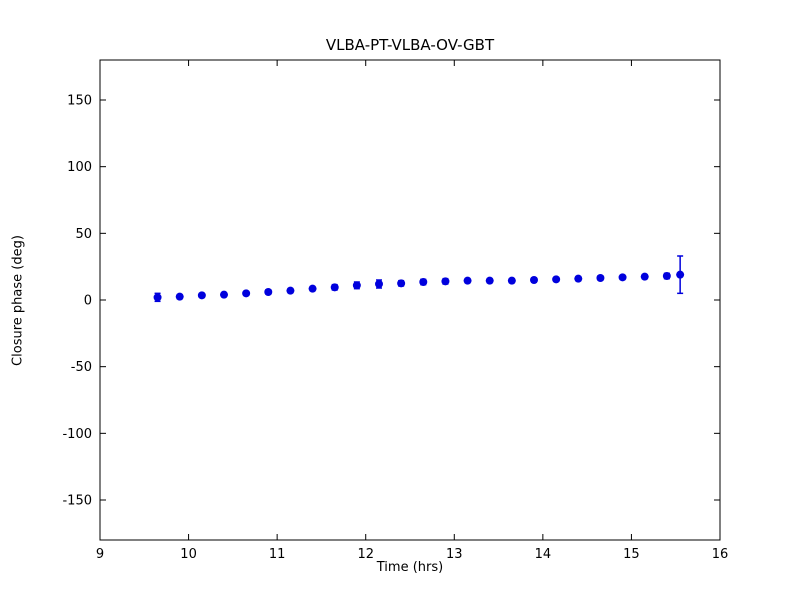 The image size is (800, 600). I want to click on y-axis-label: Closure phase (deg), so click(18, 300).